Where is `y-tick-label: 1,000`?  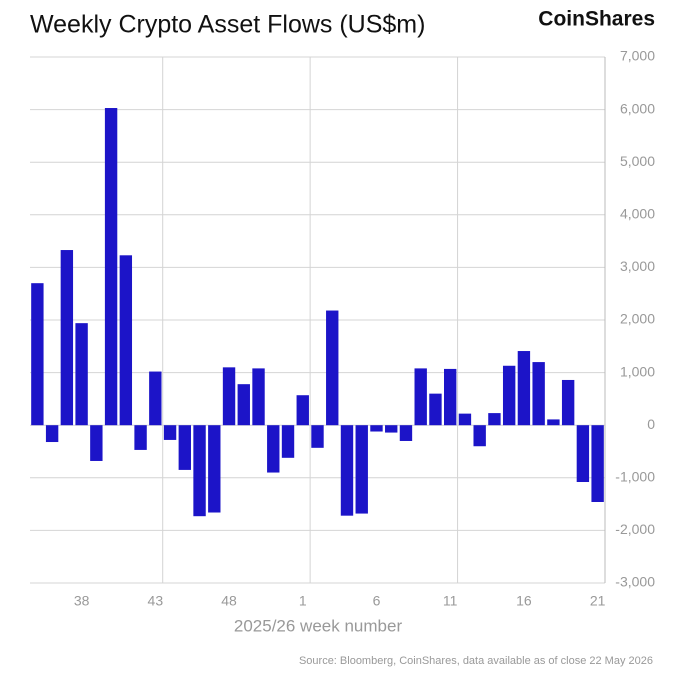 y-tick-label: 1,000 is located at coordinates (637, 371).